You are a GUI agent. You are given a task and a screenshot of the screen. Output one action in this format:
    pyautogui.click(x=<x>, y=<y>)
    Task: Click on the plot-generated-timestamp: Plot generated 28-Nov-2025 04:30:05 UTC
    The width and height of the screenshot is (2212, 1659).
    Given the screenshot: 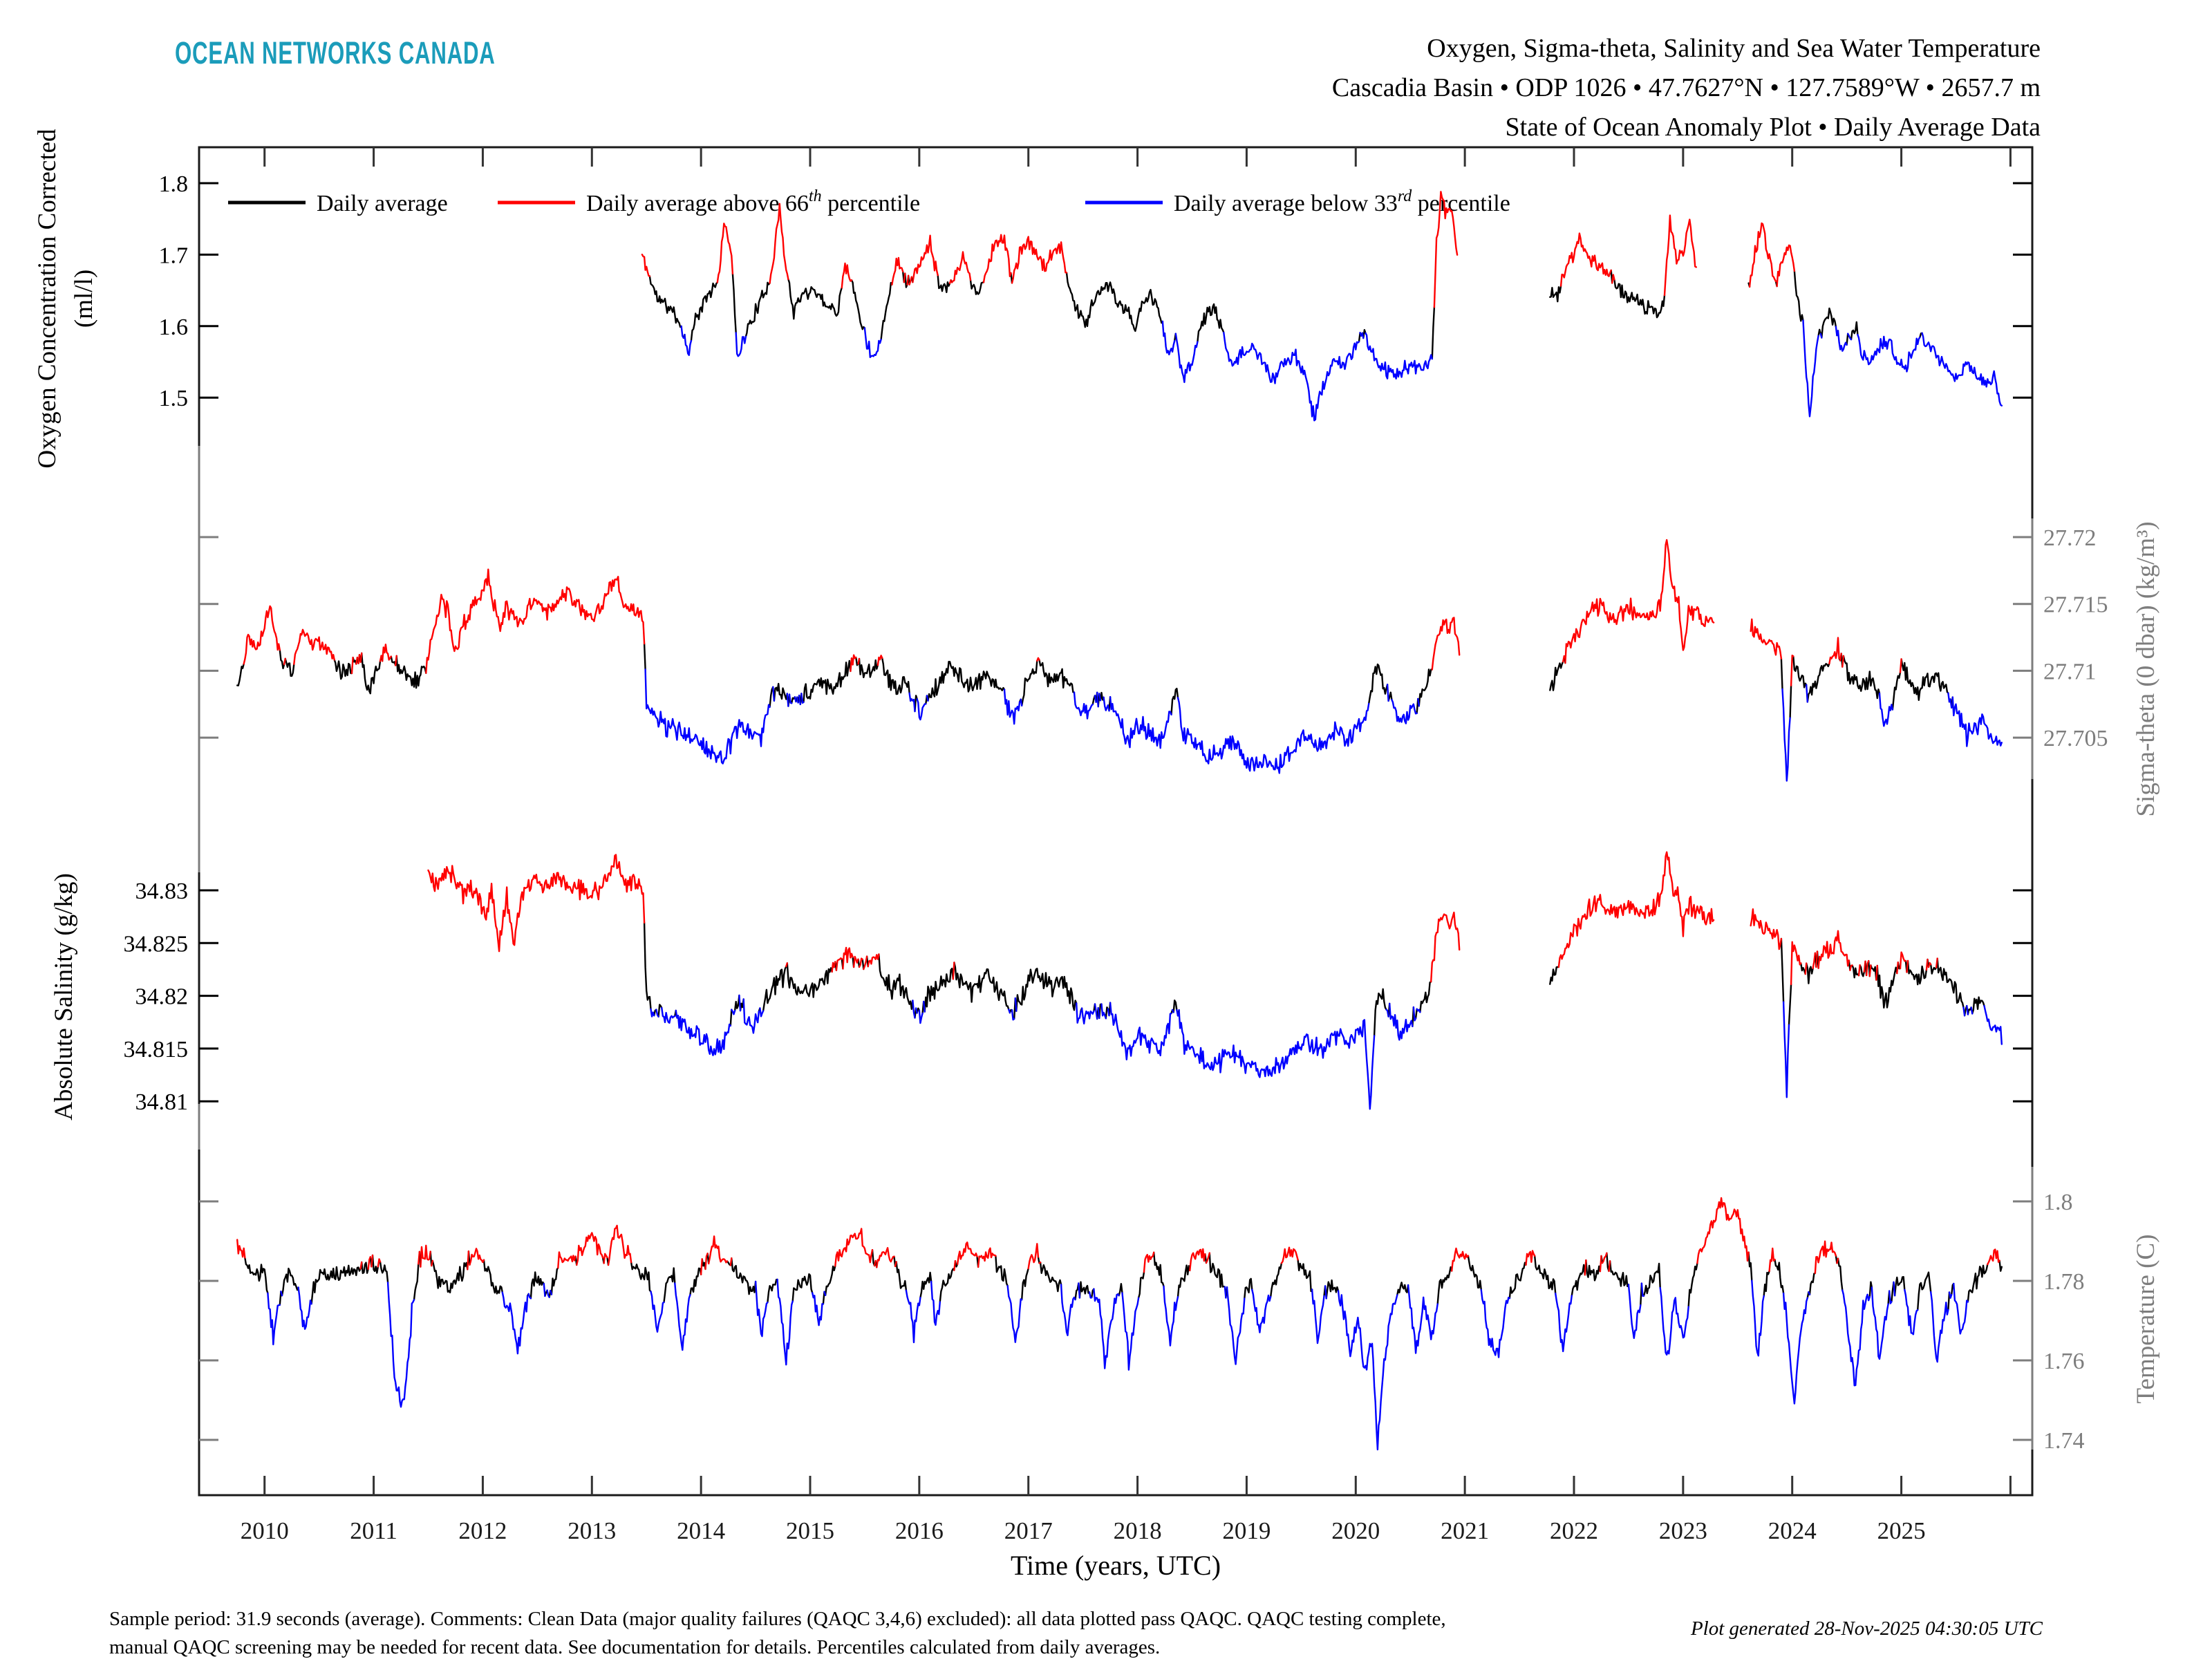 What is the action you would take?
    pyautogui.click(x=1867, y=1629)
    